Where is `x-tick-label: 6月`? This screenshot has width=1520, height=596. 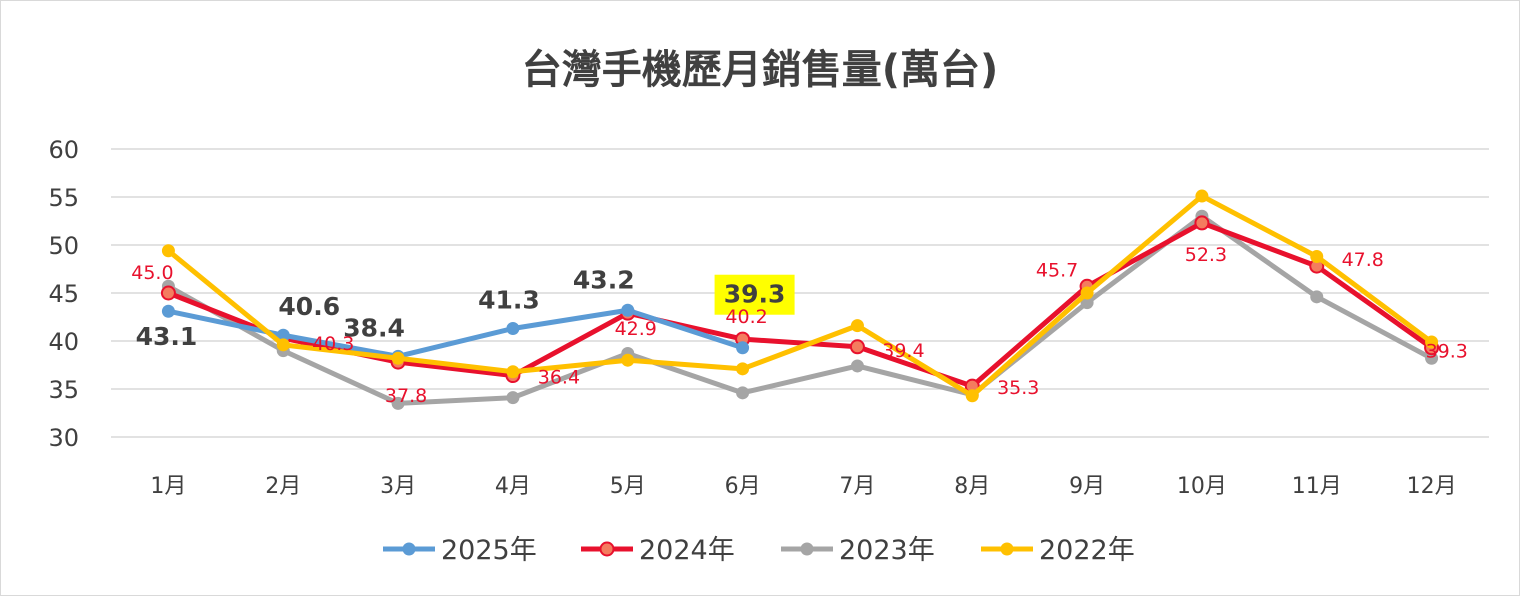
x-tick-label: 6月 is located at coordinates (743, 486).